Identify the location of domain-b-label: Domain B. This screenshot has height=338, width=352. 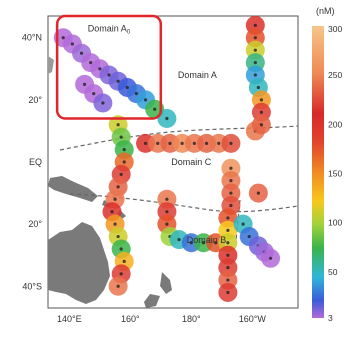
(207, 240).